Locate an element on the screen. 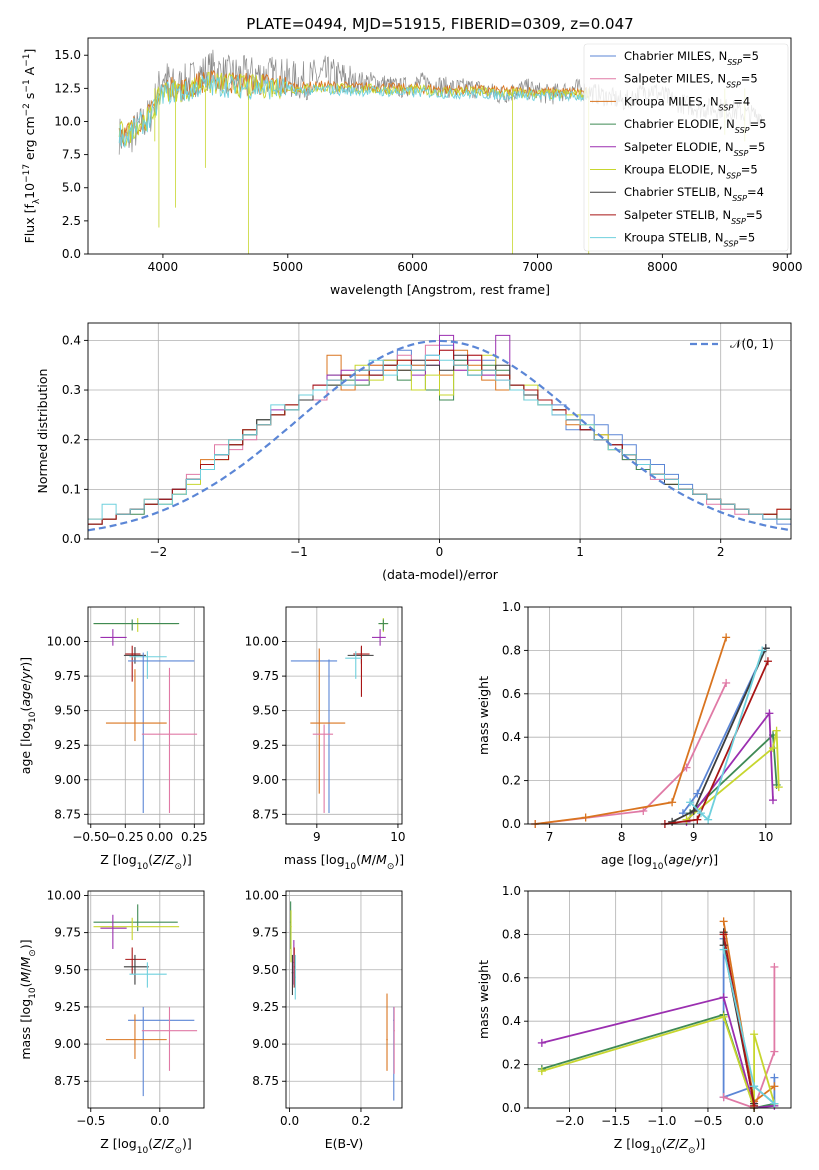 The image size is (819, 1170). legend-label-chabrier-elodie: Chabrier ELODIE, NSSP=5 is located at coordinates (695, 126).